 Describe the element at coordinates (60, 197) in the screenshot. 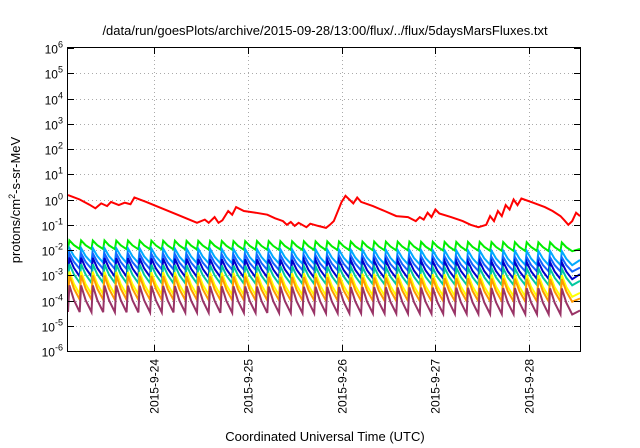

I see `y-tick-exp: 0` at that location.